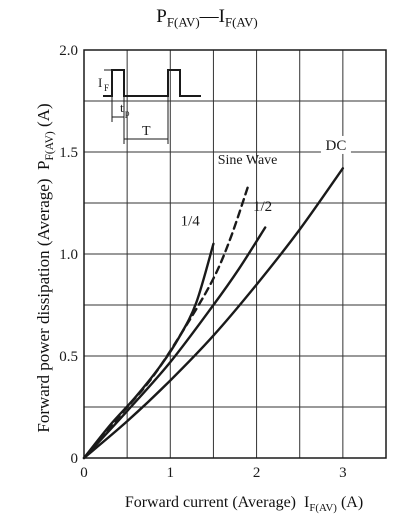  Describe the element at coordinates (323, 507) in the screenshot. I see `x-label-symbol-sub: F(AV)` at that location.